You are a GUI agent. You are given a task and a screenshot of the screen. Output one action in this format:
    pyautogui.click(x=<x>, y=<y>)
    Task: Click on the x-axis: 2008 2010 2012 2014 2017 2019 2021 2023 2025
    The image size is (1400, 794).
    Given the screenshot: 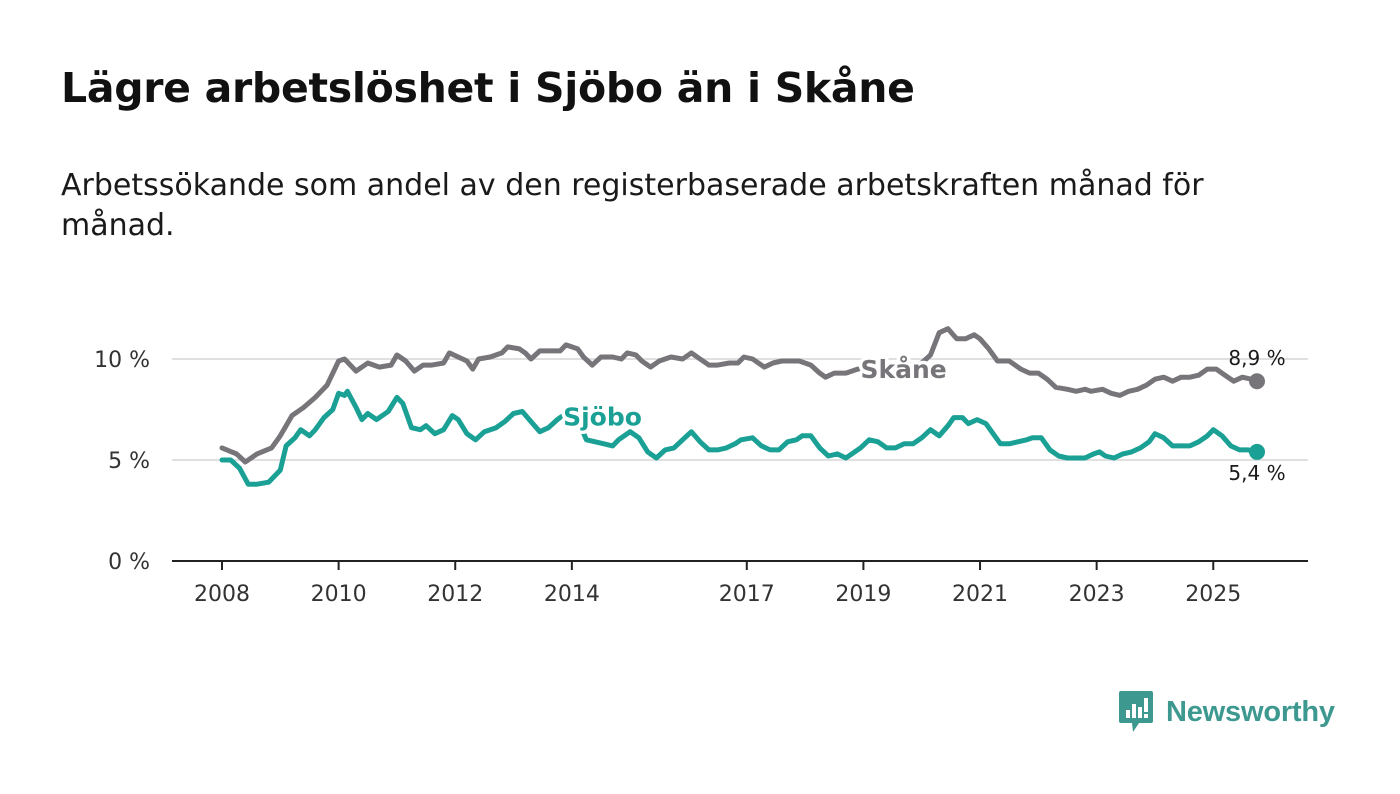 What is the action you would take?
    pyautogui.click(x=740, y=583)
    